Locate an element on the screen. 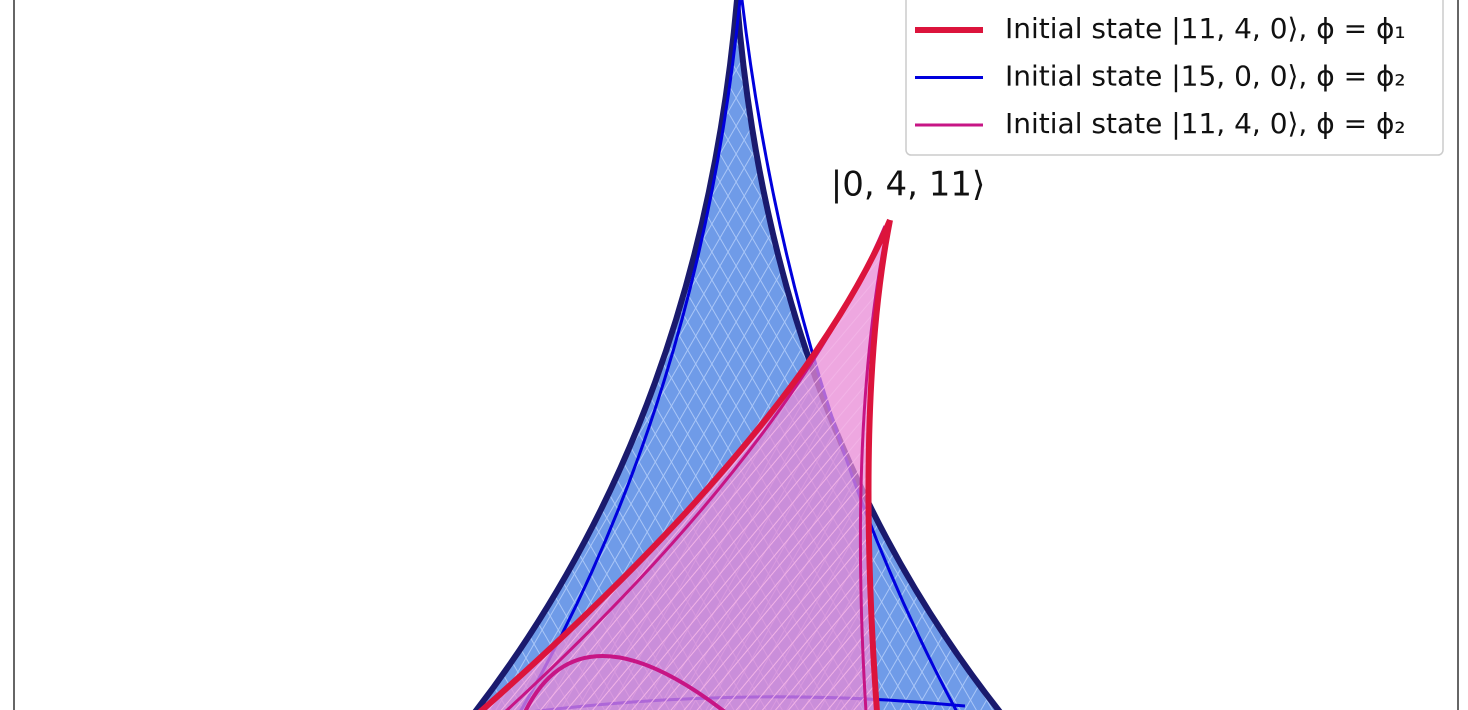 This screenshot has height=710, width=1468. legend-box is located at coordinates (1174, 78).